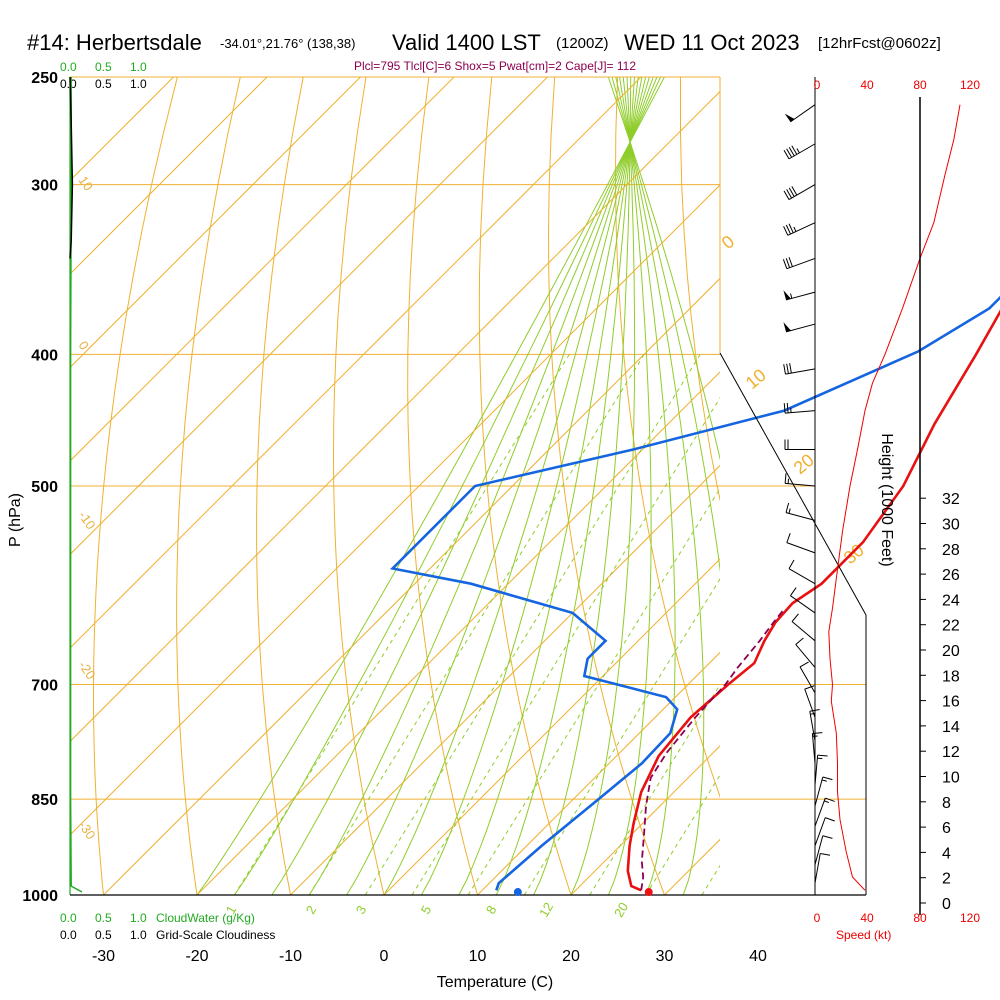 The height and width of the screenshot is (1000, 1000). Describe the element at coordinates (951, 676) in the screenshot. I see `height-tick-18: 18` at that location.